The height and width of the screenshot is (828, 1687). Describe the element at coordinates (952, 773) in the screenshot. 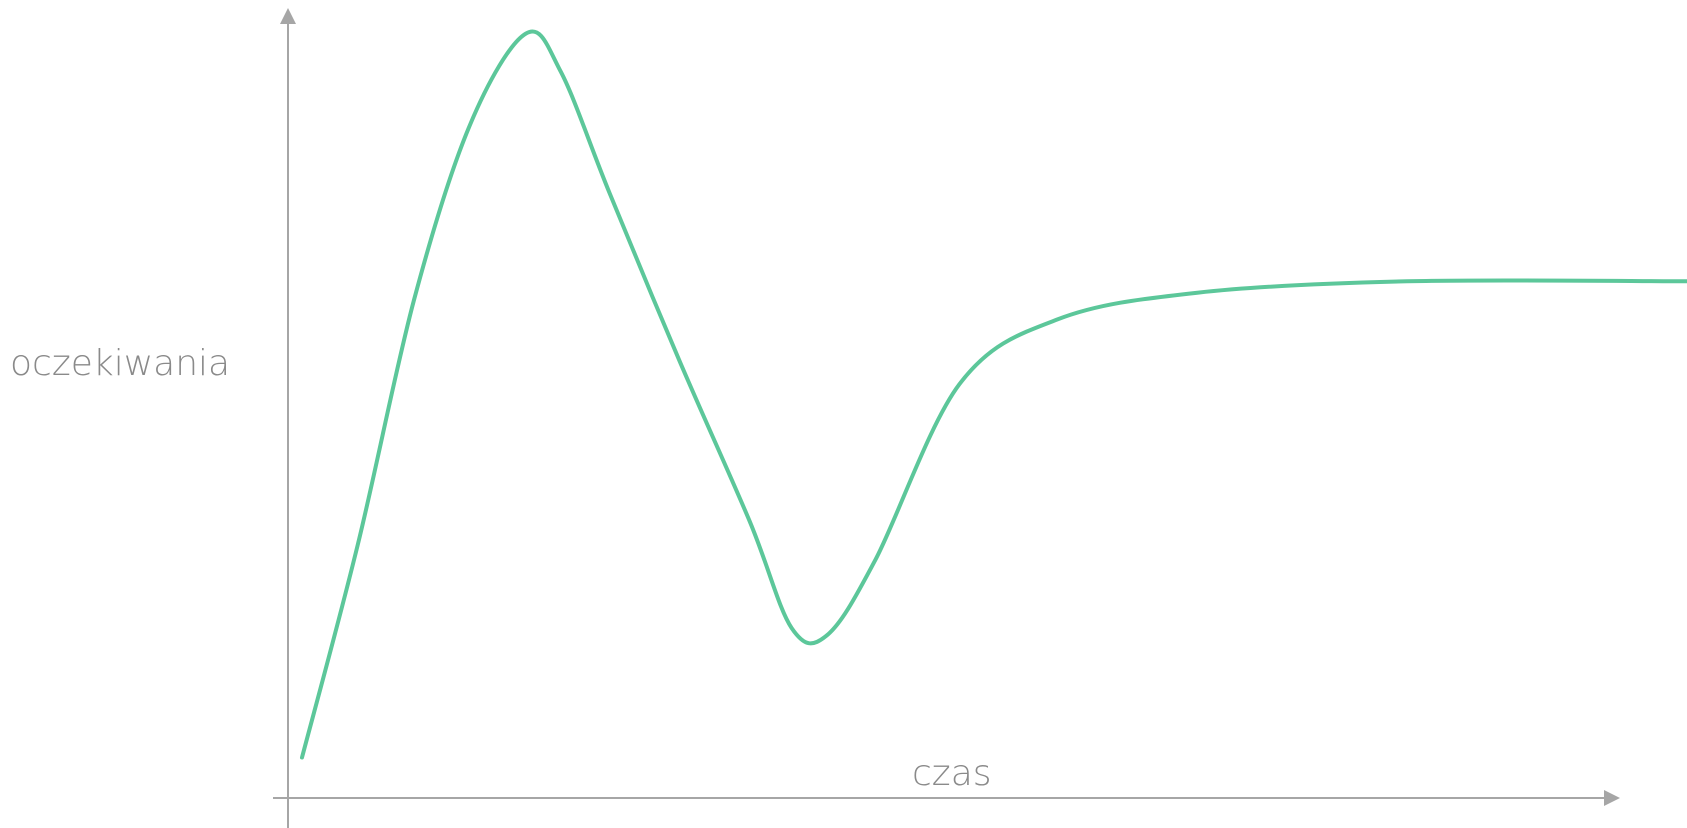

I see `x-axis-label: czas` at that location.